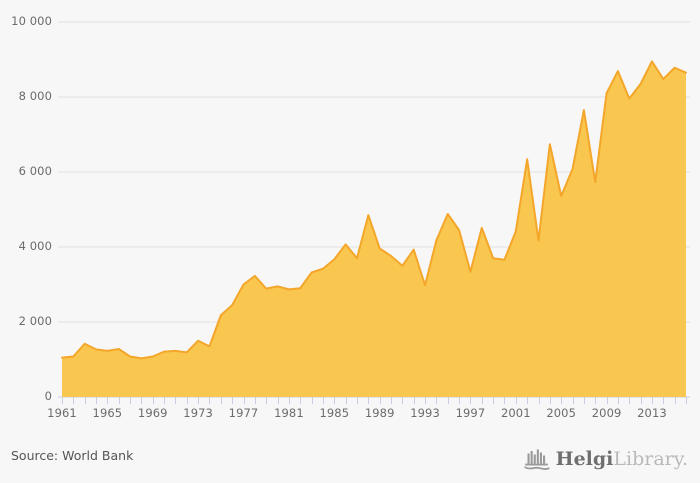 This screenshot has width=700, height=483. What do you see at coordinates (425, 413) in the screenshot?
I see `x-axis-tick-label: 1993` at bounding box center [425, 413].